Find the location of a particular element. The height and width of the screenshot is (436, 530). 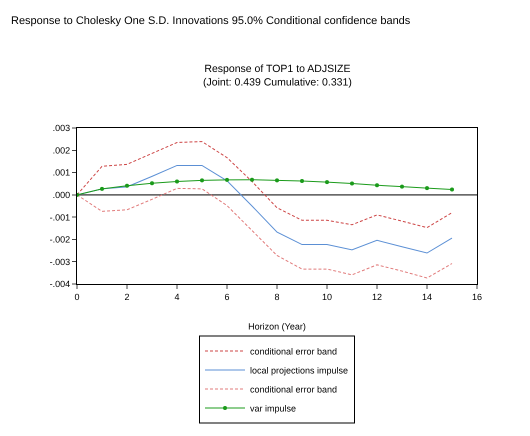

chart-title: Response to Cholesky One S.D. Innovations 95.0% Conditional confidence bands is located at coordinates (211, 21).